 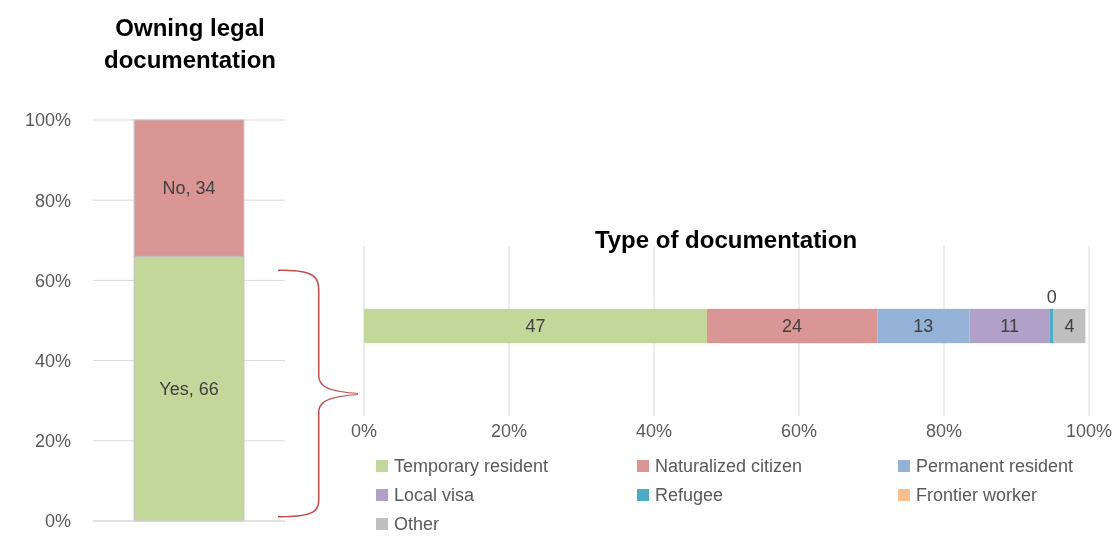 I want to click on legend-label: Other, so click(x=417, y=524).